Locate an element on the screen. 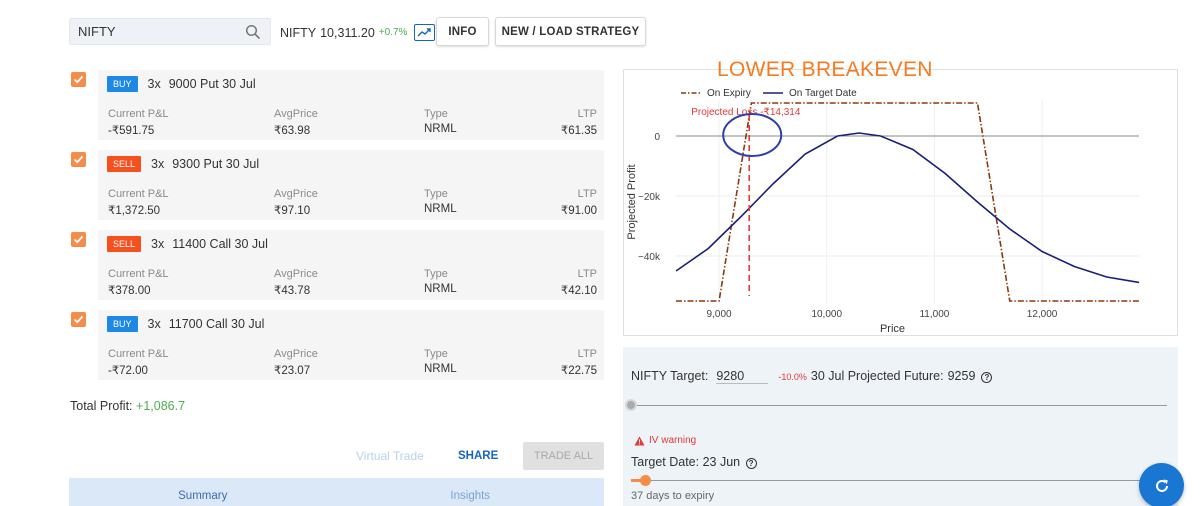 Image resolution: width=1200 pixels, height=506 pixels. pnl-value: ₹1,372.50 is located at coordinates (134, 211).